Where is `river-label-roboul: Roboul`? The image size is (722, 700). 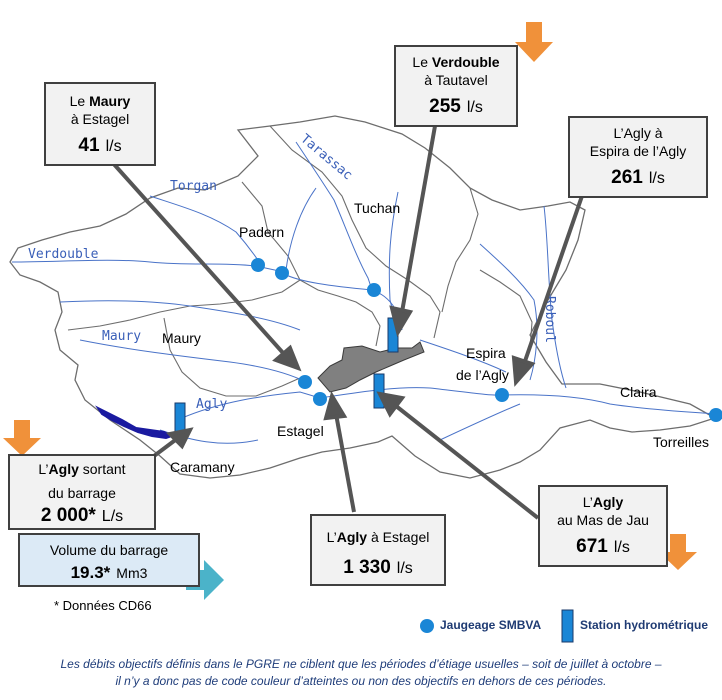 river-label-roboul: Roboul is located at coordinates (549, 319).